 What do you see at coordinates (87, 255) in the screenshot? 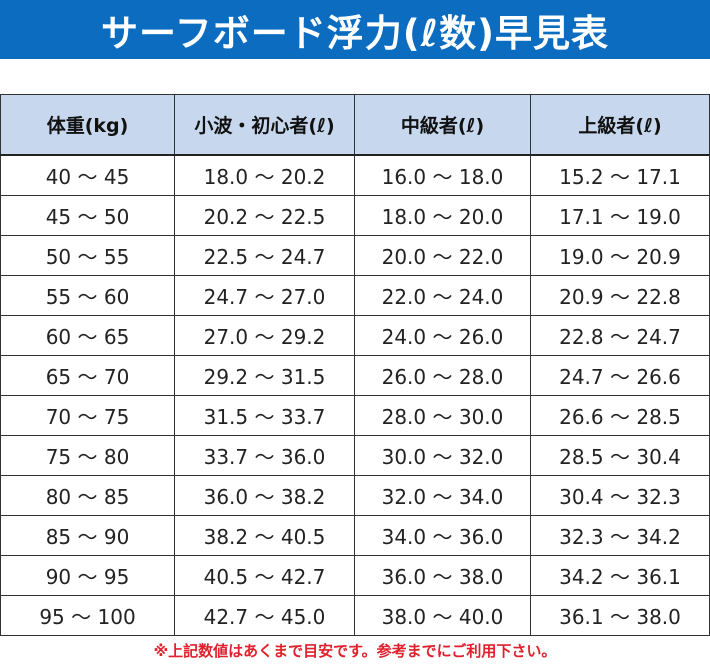
I see `cell-weight: 50 ～ 55` at bounding box center [87, 255].